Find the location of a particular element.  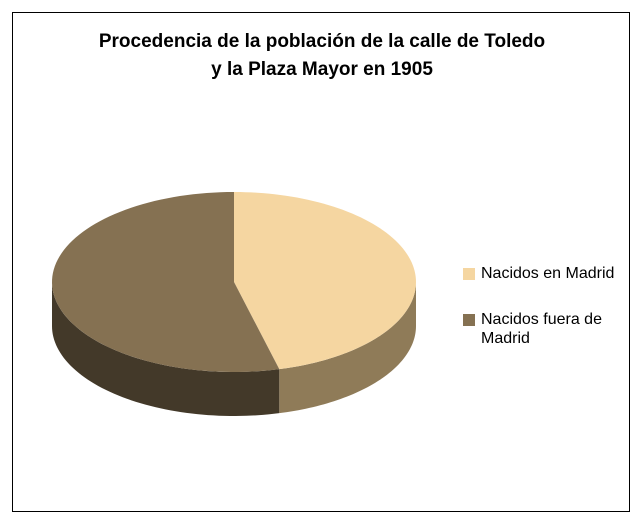

legend-item: Nacidos fuera de Madrid is located at coordinates (544, 329).